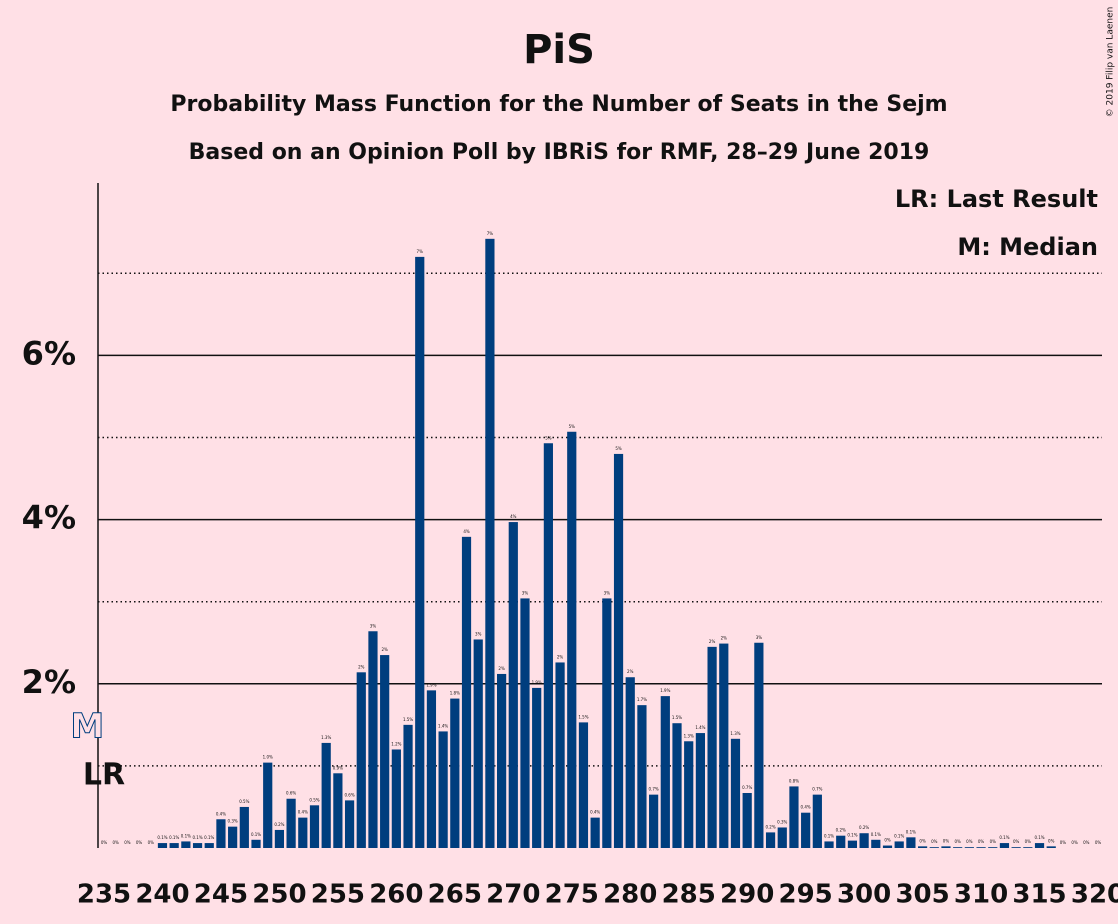  Describe the element at coordinates (104, 775) in the screenshot. I see `last-result-marker: LR` at that location.